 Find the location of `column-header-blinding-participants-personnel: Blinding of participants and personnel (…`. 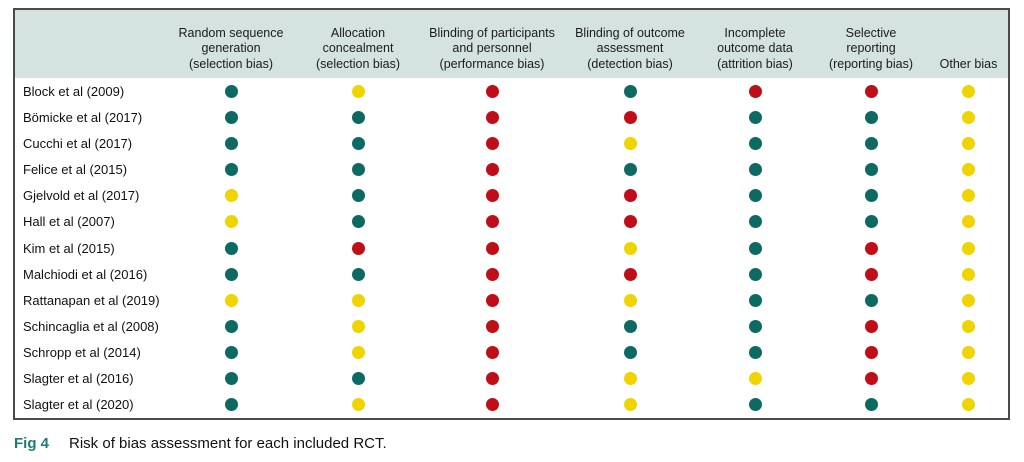

column-header-blinding-participants-personnel: Blinding of participants and personnel (… is located at coordinates (492, 48).